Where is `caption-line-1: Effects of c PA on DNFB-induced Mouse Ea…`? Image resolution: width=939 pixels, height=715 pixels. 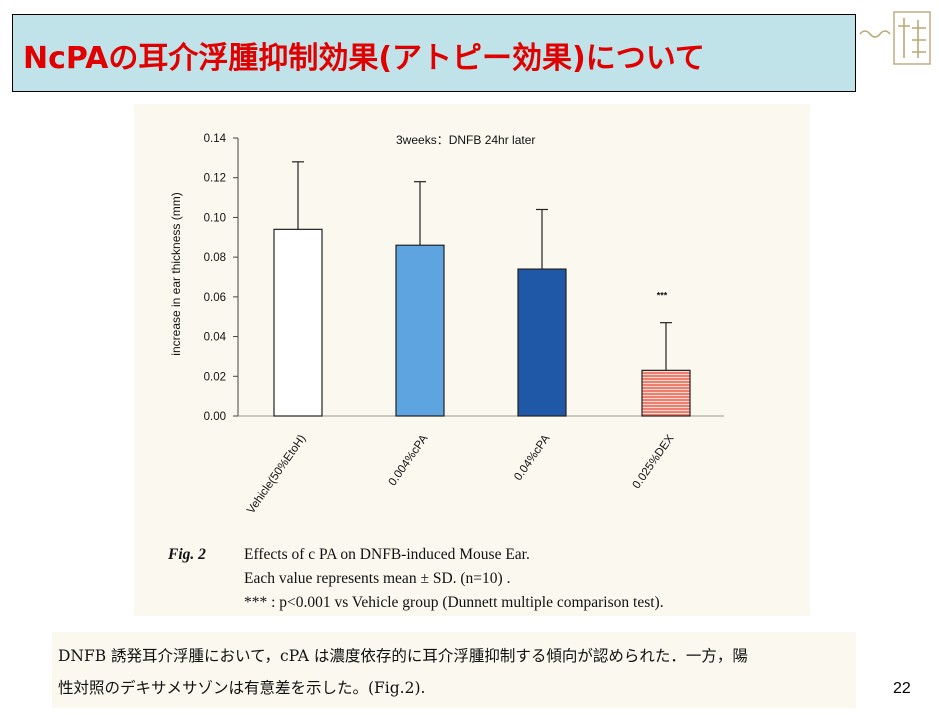 caption-line-1: Effects of c PA on DNFB-induced Mouse Ea… is located at coordinates (387, 554).